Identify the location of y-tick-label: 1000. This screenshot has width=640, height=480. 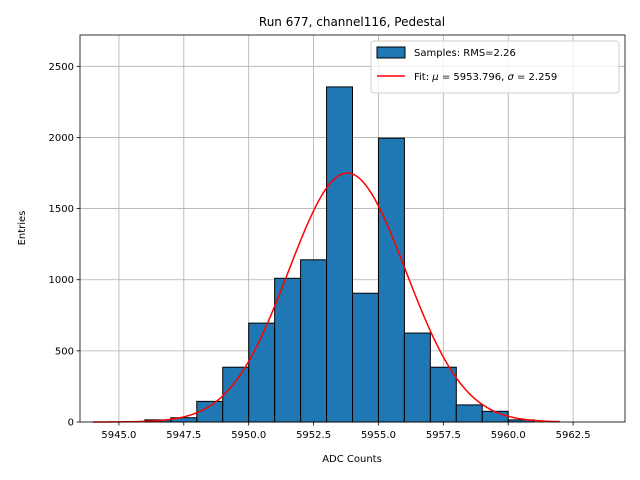
(61, 280).